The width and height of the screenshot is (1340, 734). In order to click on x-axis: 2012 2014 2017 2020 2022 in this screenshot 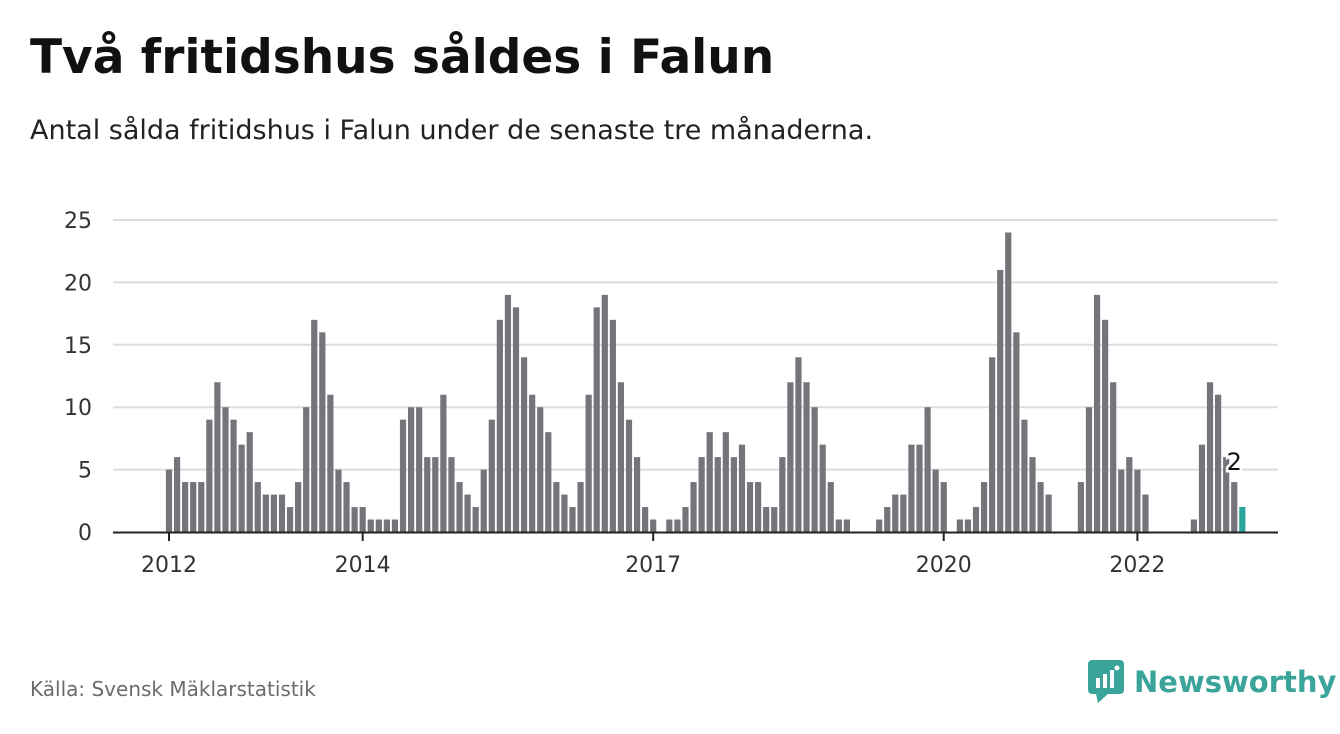, I will do `click(695, 554)`.